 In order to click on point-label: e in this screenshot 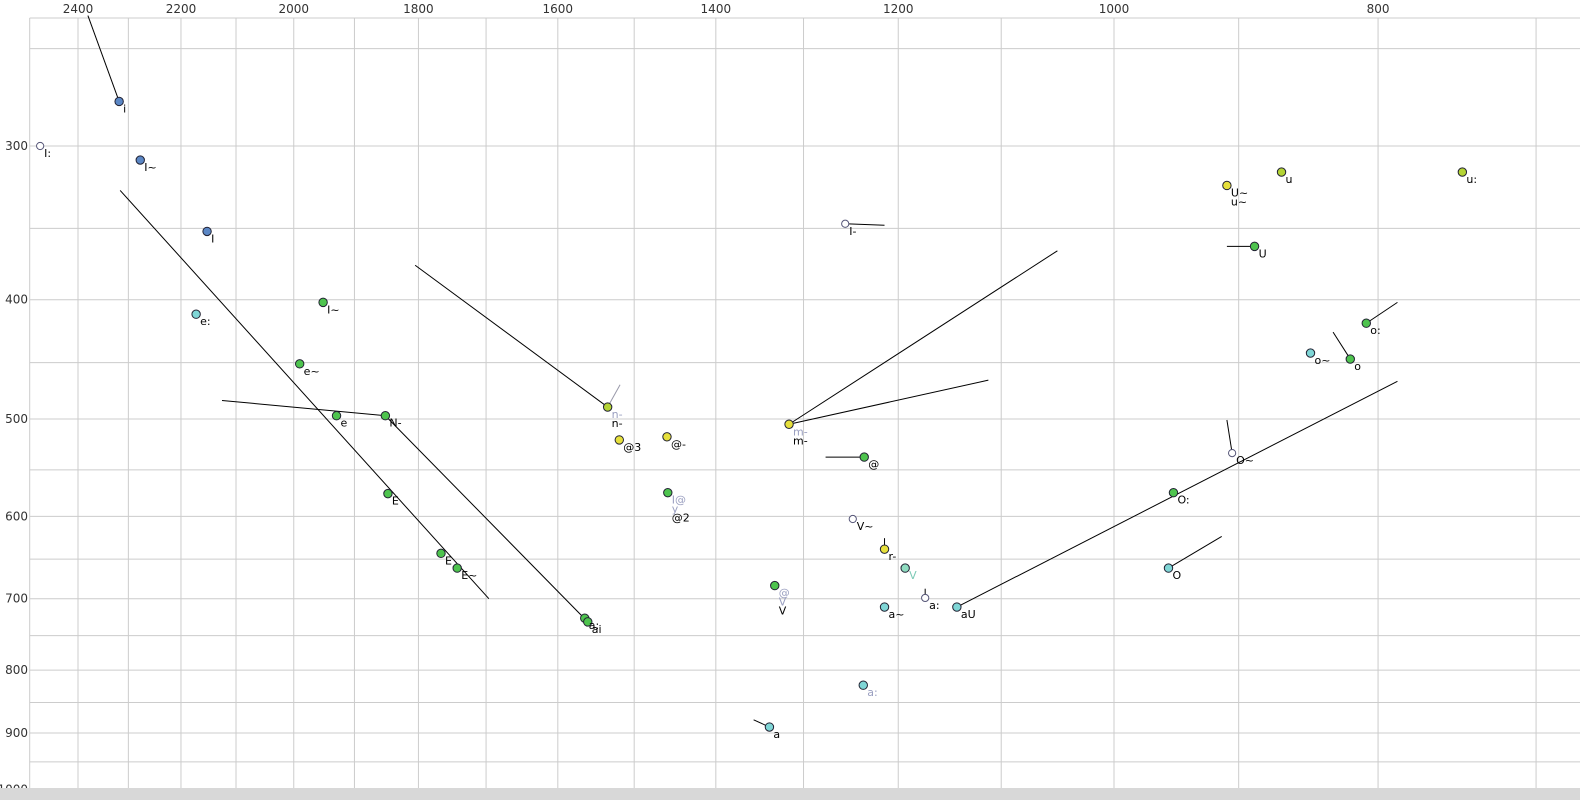, I will do `click(344, 423)`.